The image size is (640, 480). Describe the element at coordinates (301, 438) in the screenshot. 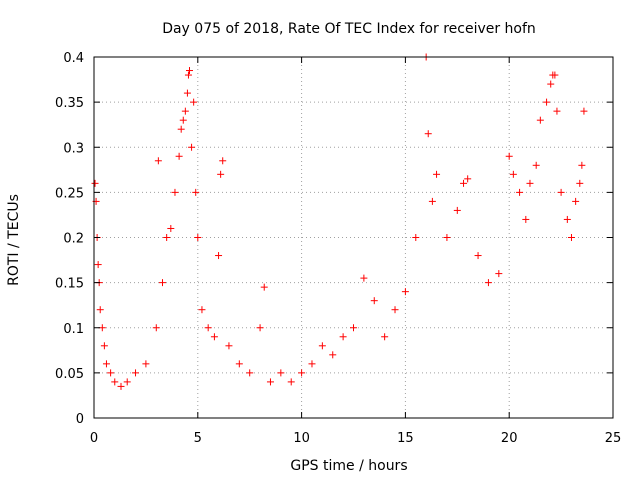

I see `x-tick-label: 10` at that location.